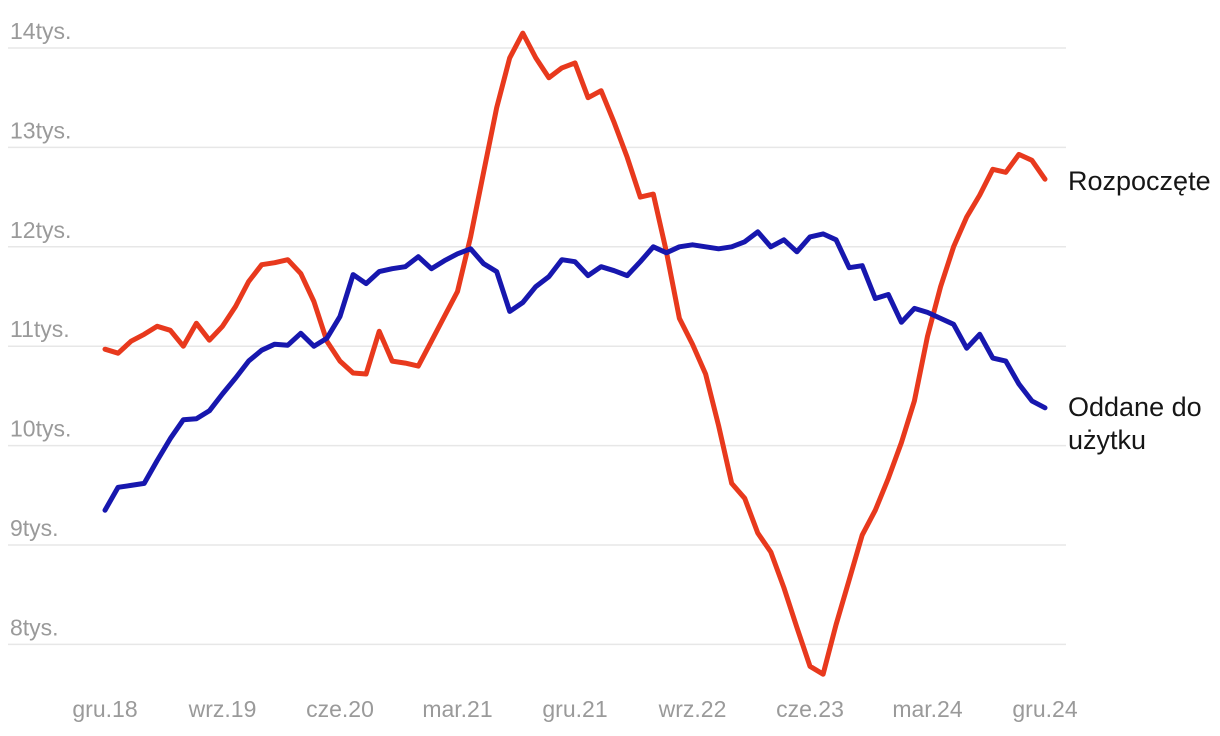 The image size is (1220, 736). I want to click on x-axis-label: cze.20, so click(340, 709).